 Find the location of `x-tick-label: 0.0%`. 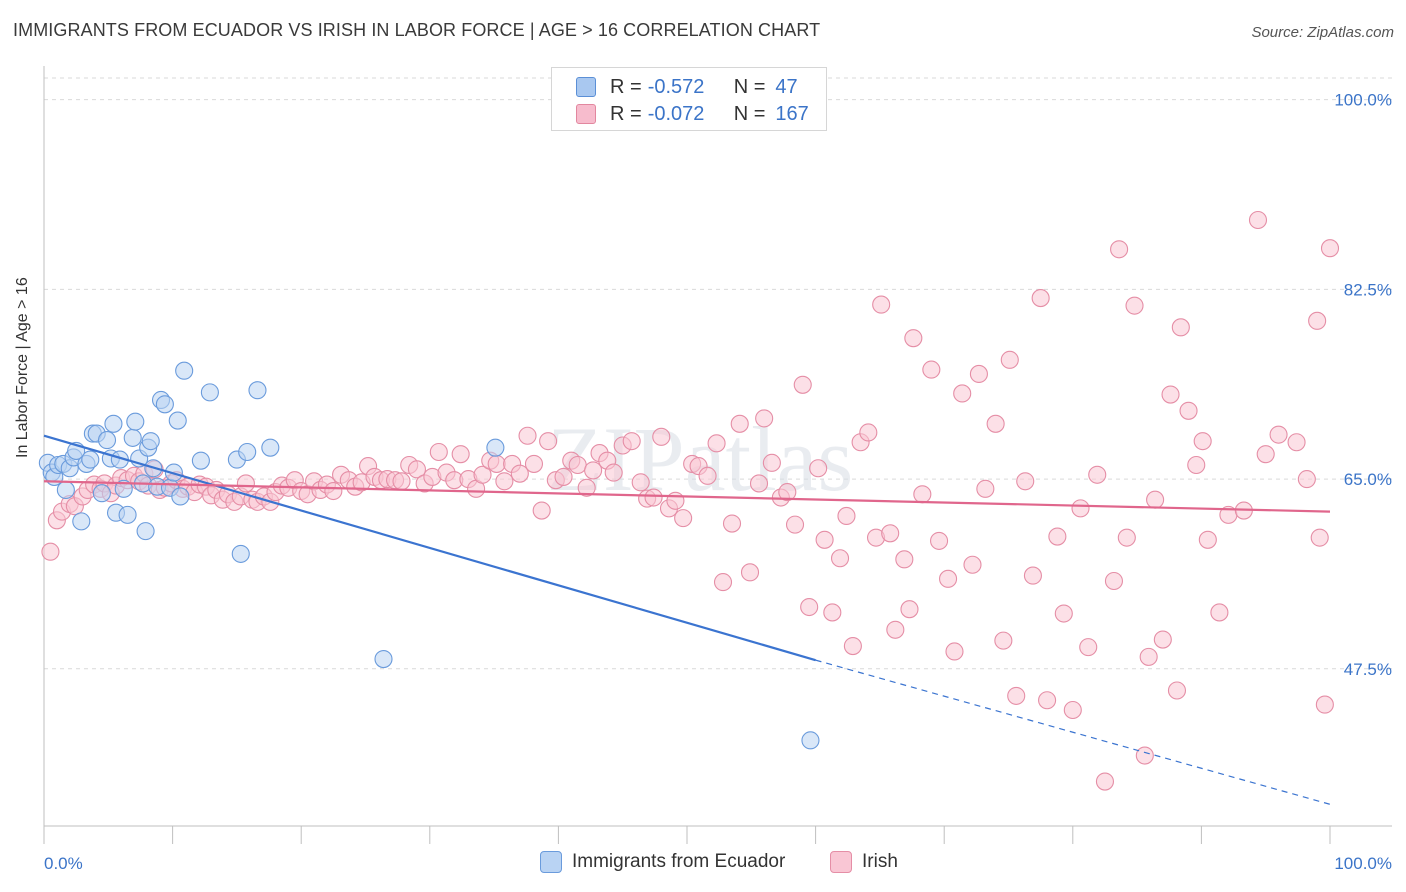

x-tick-label: 0.0% is located at coordinates (63, 863).